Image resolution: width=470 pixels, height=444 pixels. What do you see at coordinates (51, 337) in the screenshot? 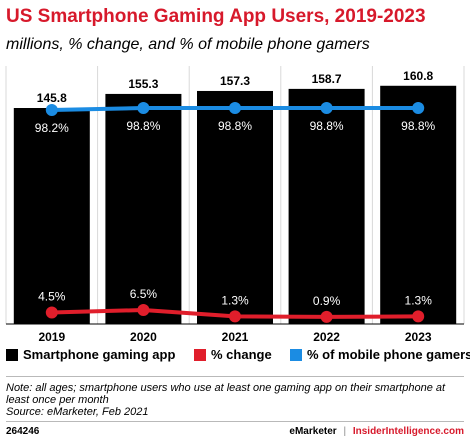
I see `x-tick-label: 2019` at bounding box center [51, 337].